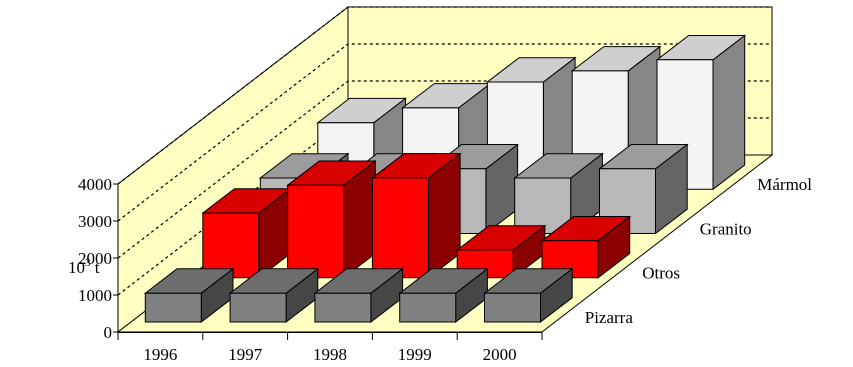 The height and width of the screenshot is (367, 853). I want to click on y-tick-label: 3000, so click(95, 221).